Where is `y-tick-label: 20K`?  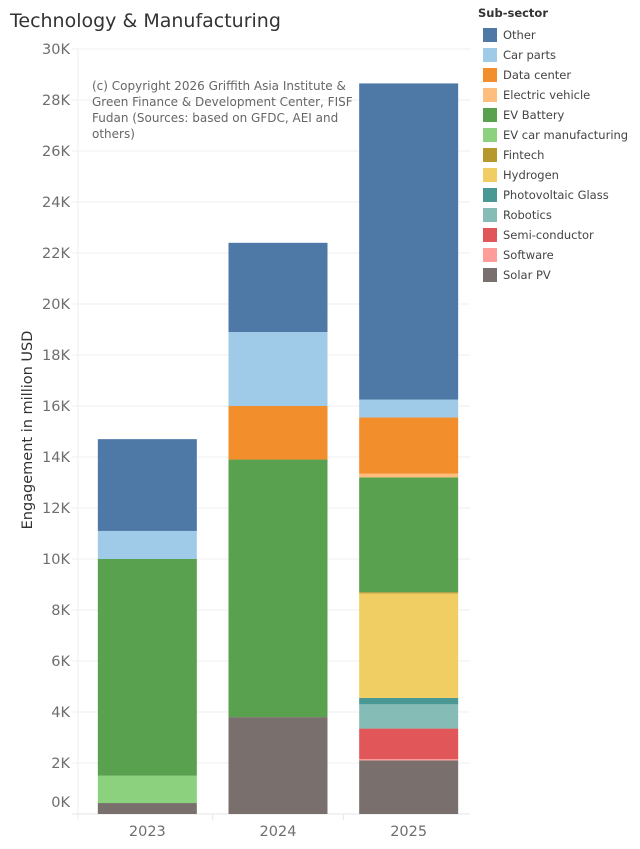 y-tick-label: 20K is located at coordinates (56, 305).